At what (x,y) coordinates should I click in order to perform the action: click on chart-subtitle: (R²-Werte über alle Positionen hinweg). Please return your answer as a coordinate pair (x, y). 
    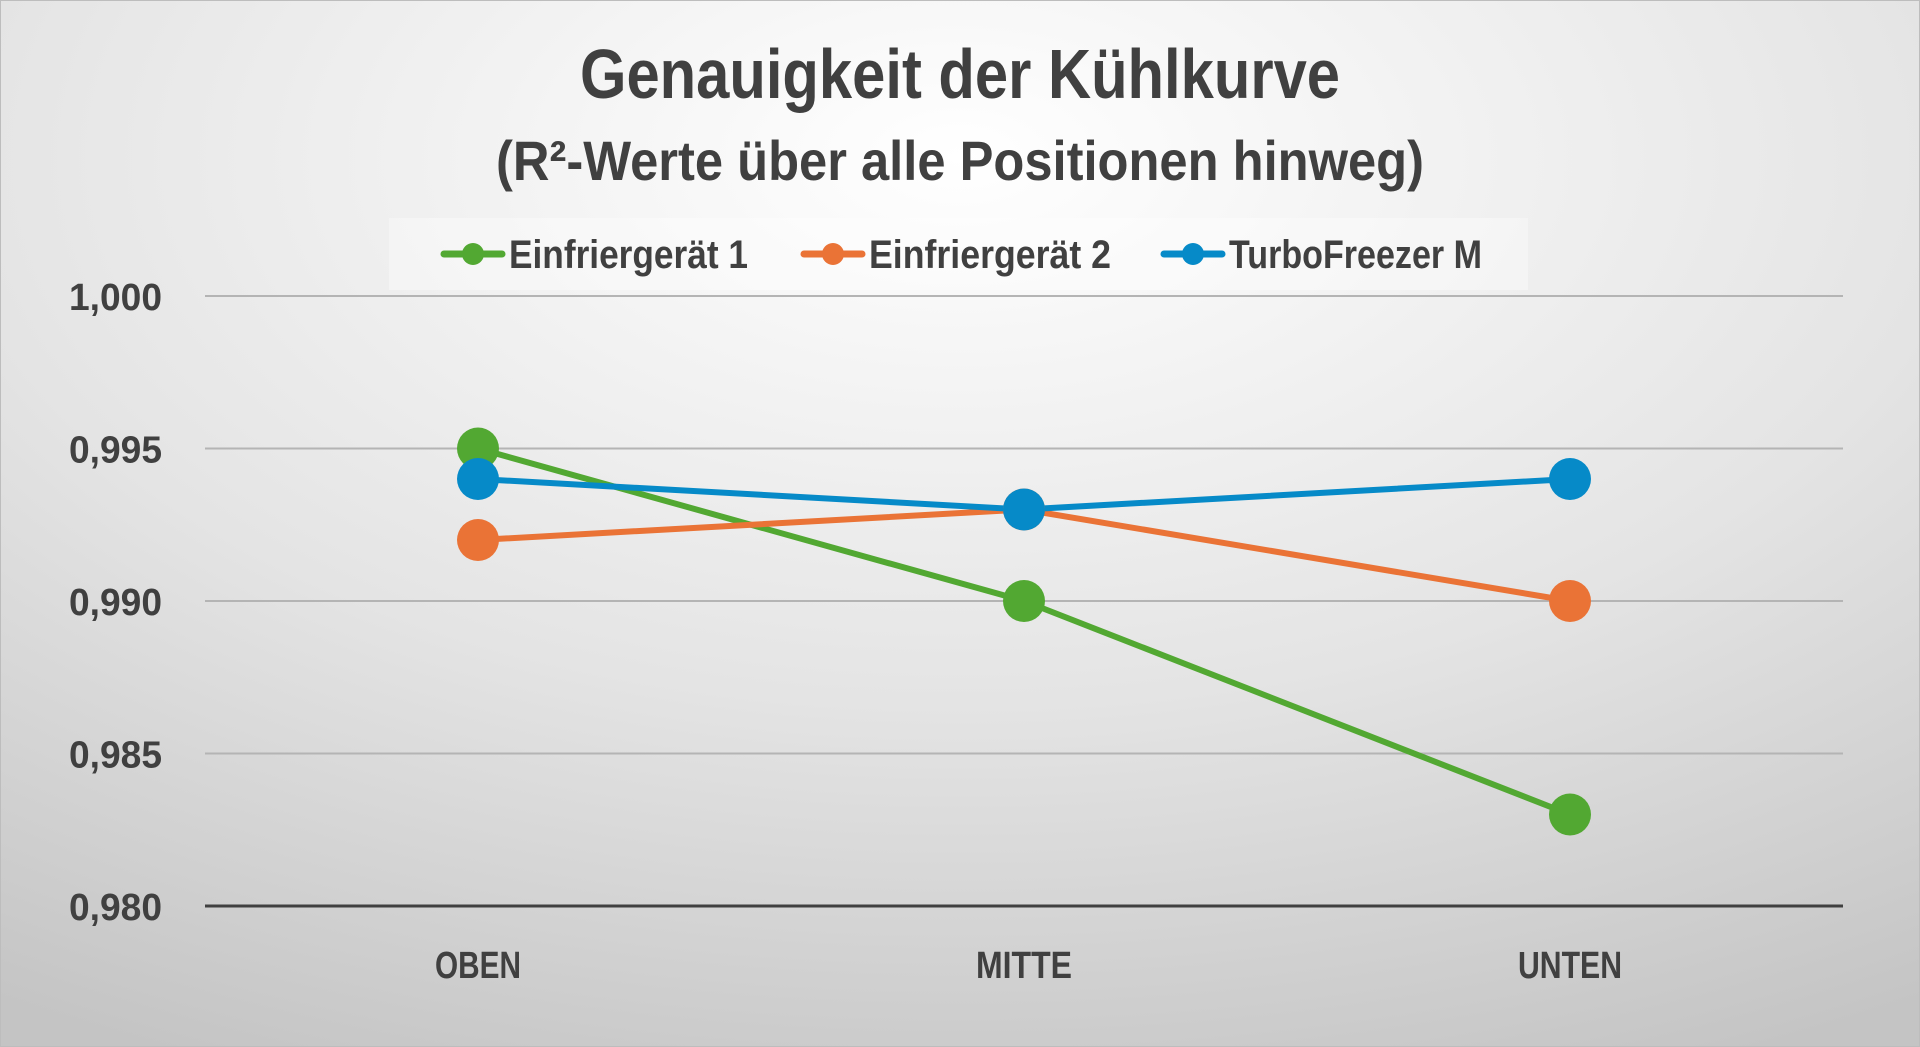
    Looking at the image, I should click on (960, 160).